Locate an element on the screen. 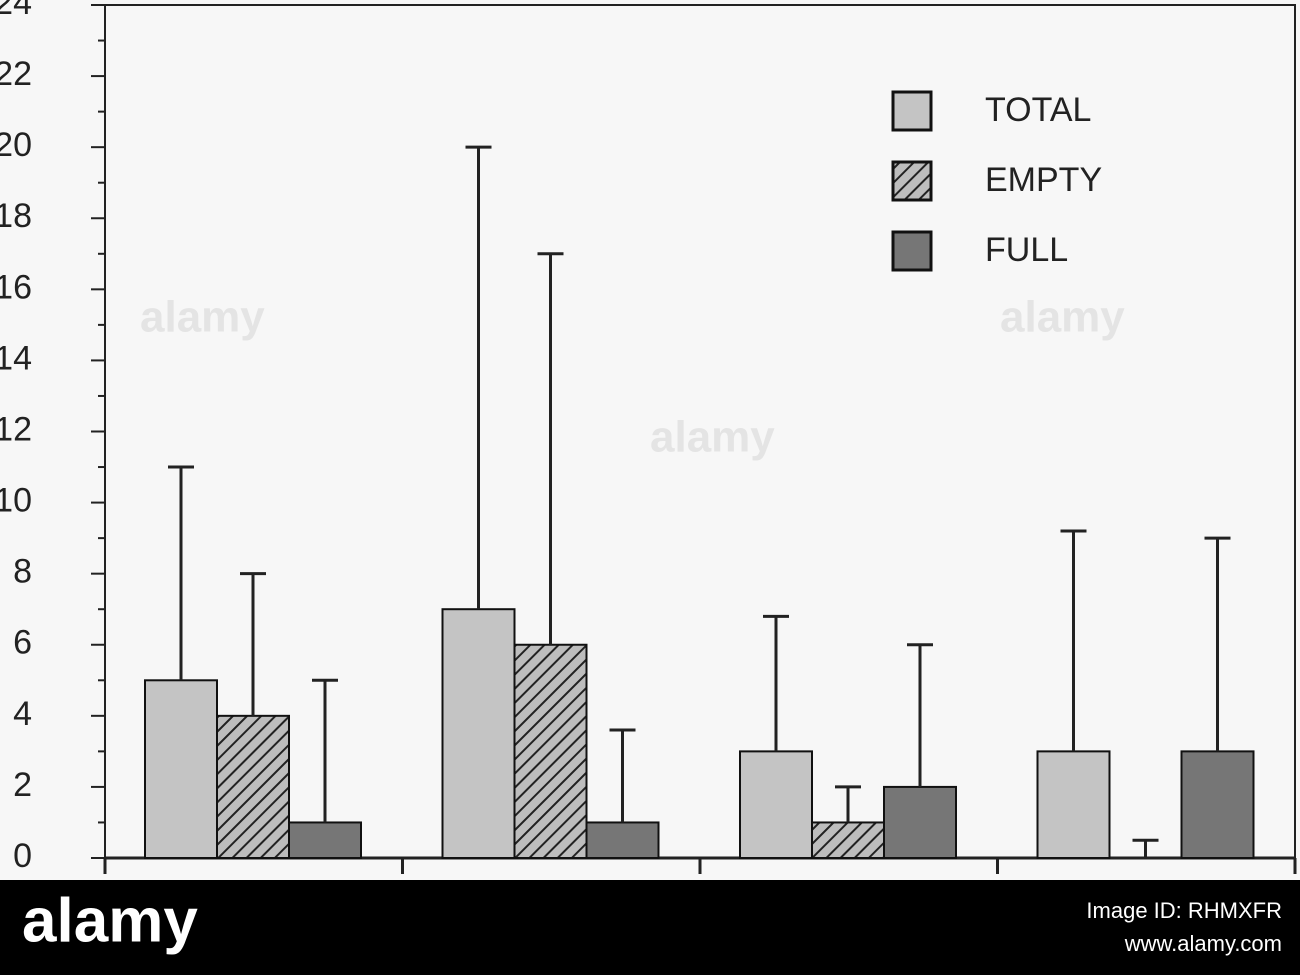 The height and width of the screenshot is (980, 1300). y-tick-label: 24 is located at coordinates (16, 11).